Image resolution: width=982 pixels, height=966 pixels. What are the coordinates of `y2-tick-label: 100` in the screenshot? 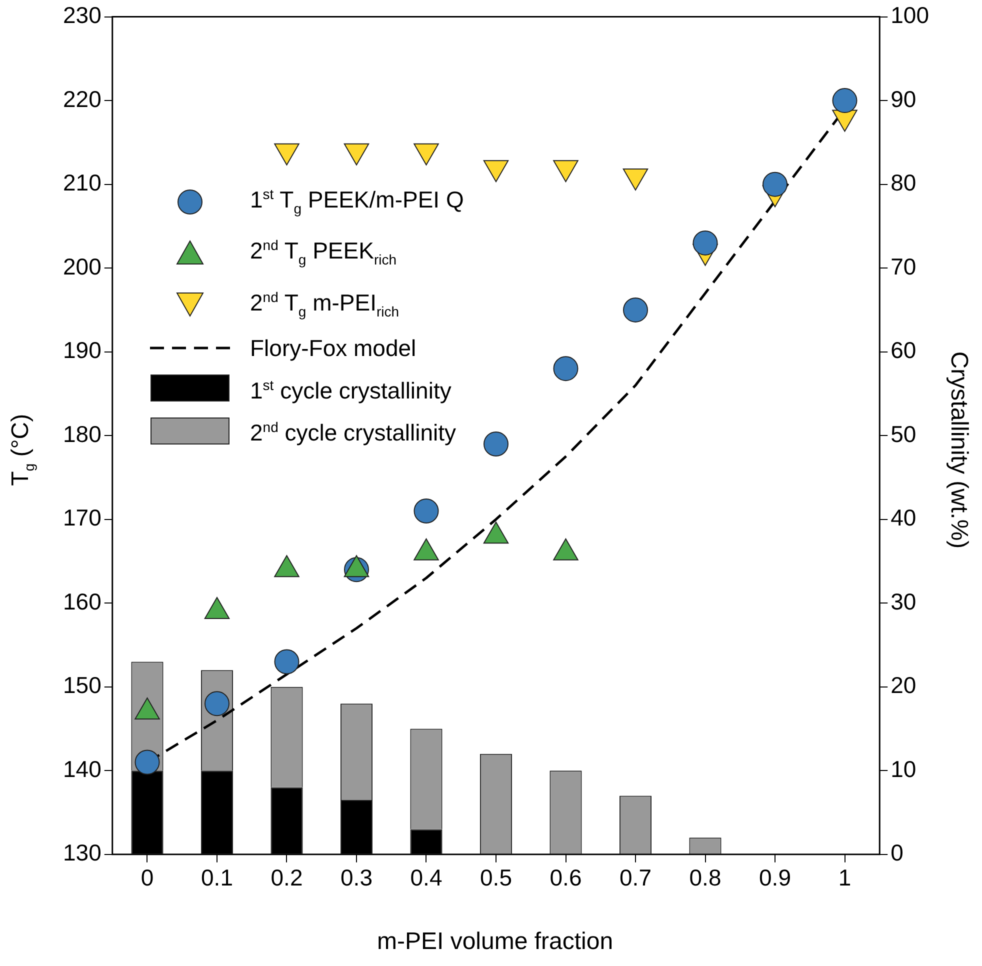 It's located at (909, 15).